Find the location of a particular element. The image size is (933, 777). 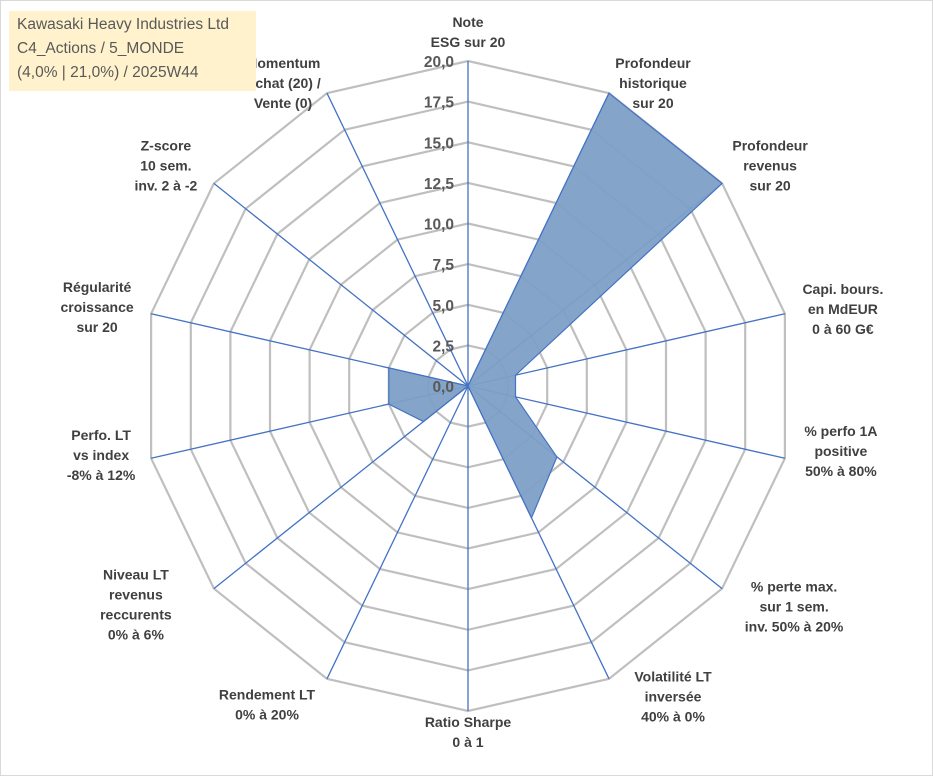

tick-label: 15,0 is located at coordinates (439, 143).